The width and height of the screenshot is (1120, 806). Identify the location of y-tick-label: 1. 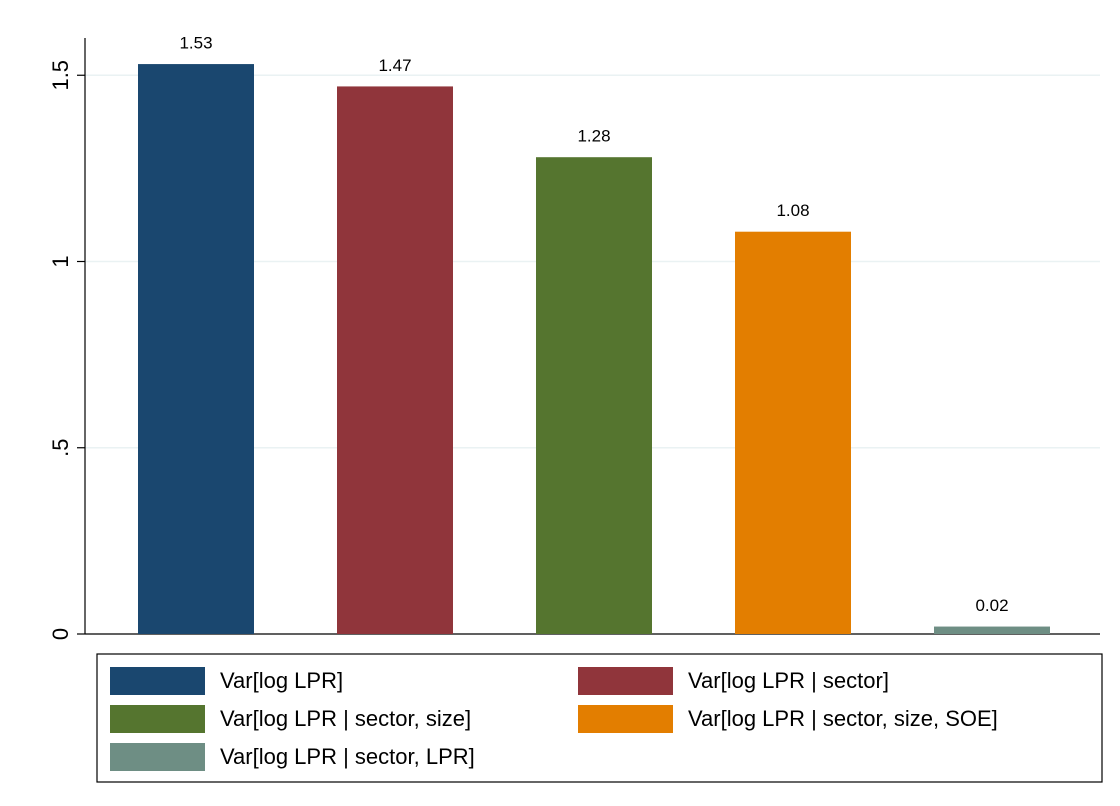
(60, 261).